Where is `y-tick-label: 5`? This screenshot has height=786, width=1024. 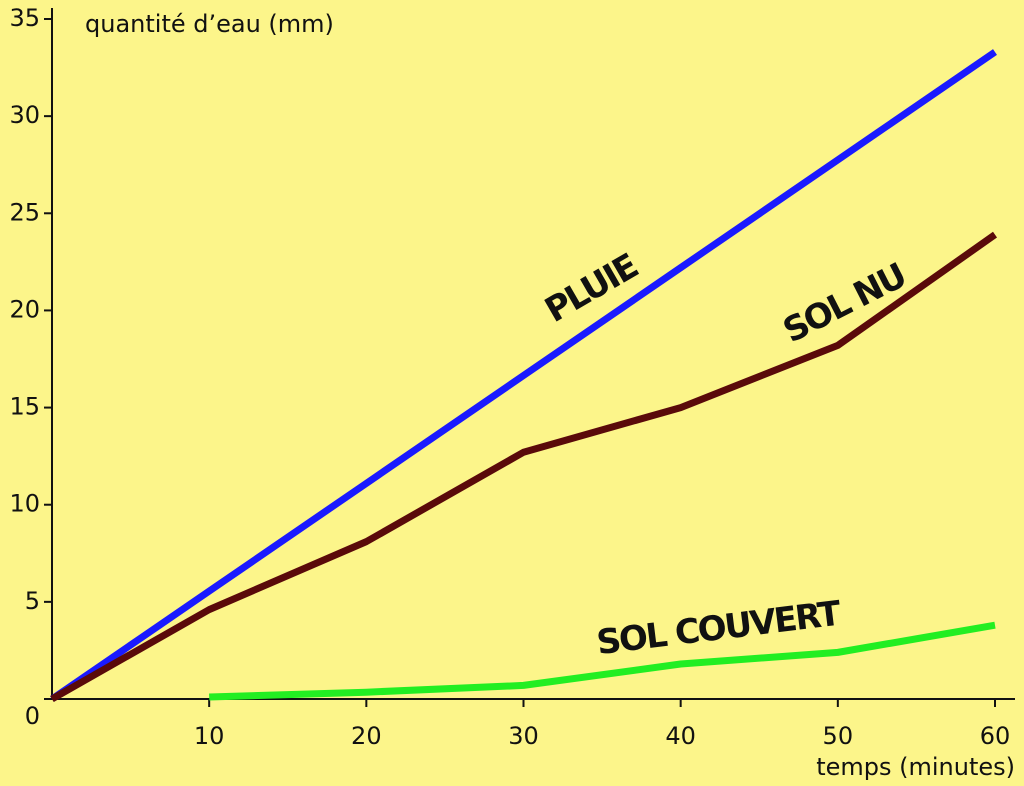
y-tick-label: 5 is located at coordinates (32, 601).